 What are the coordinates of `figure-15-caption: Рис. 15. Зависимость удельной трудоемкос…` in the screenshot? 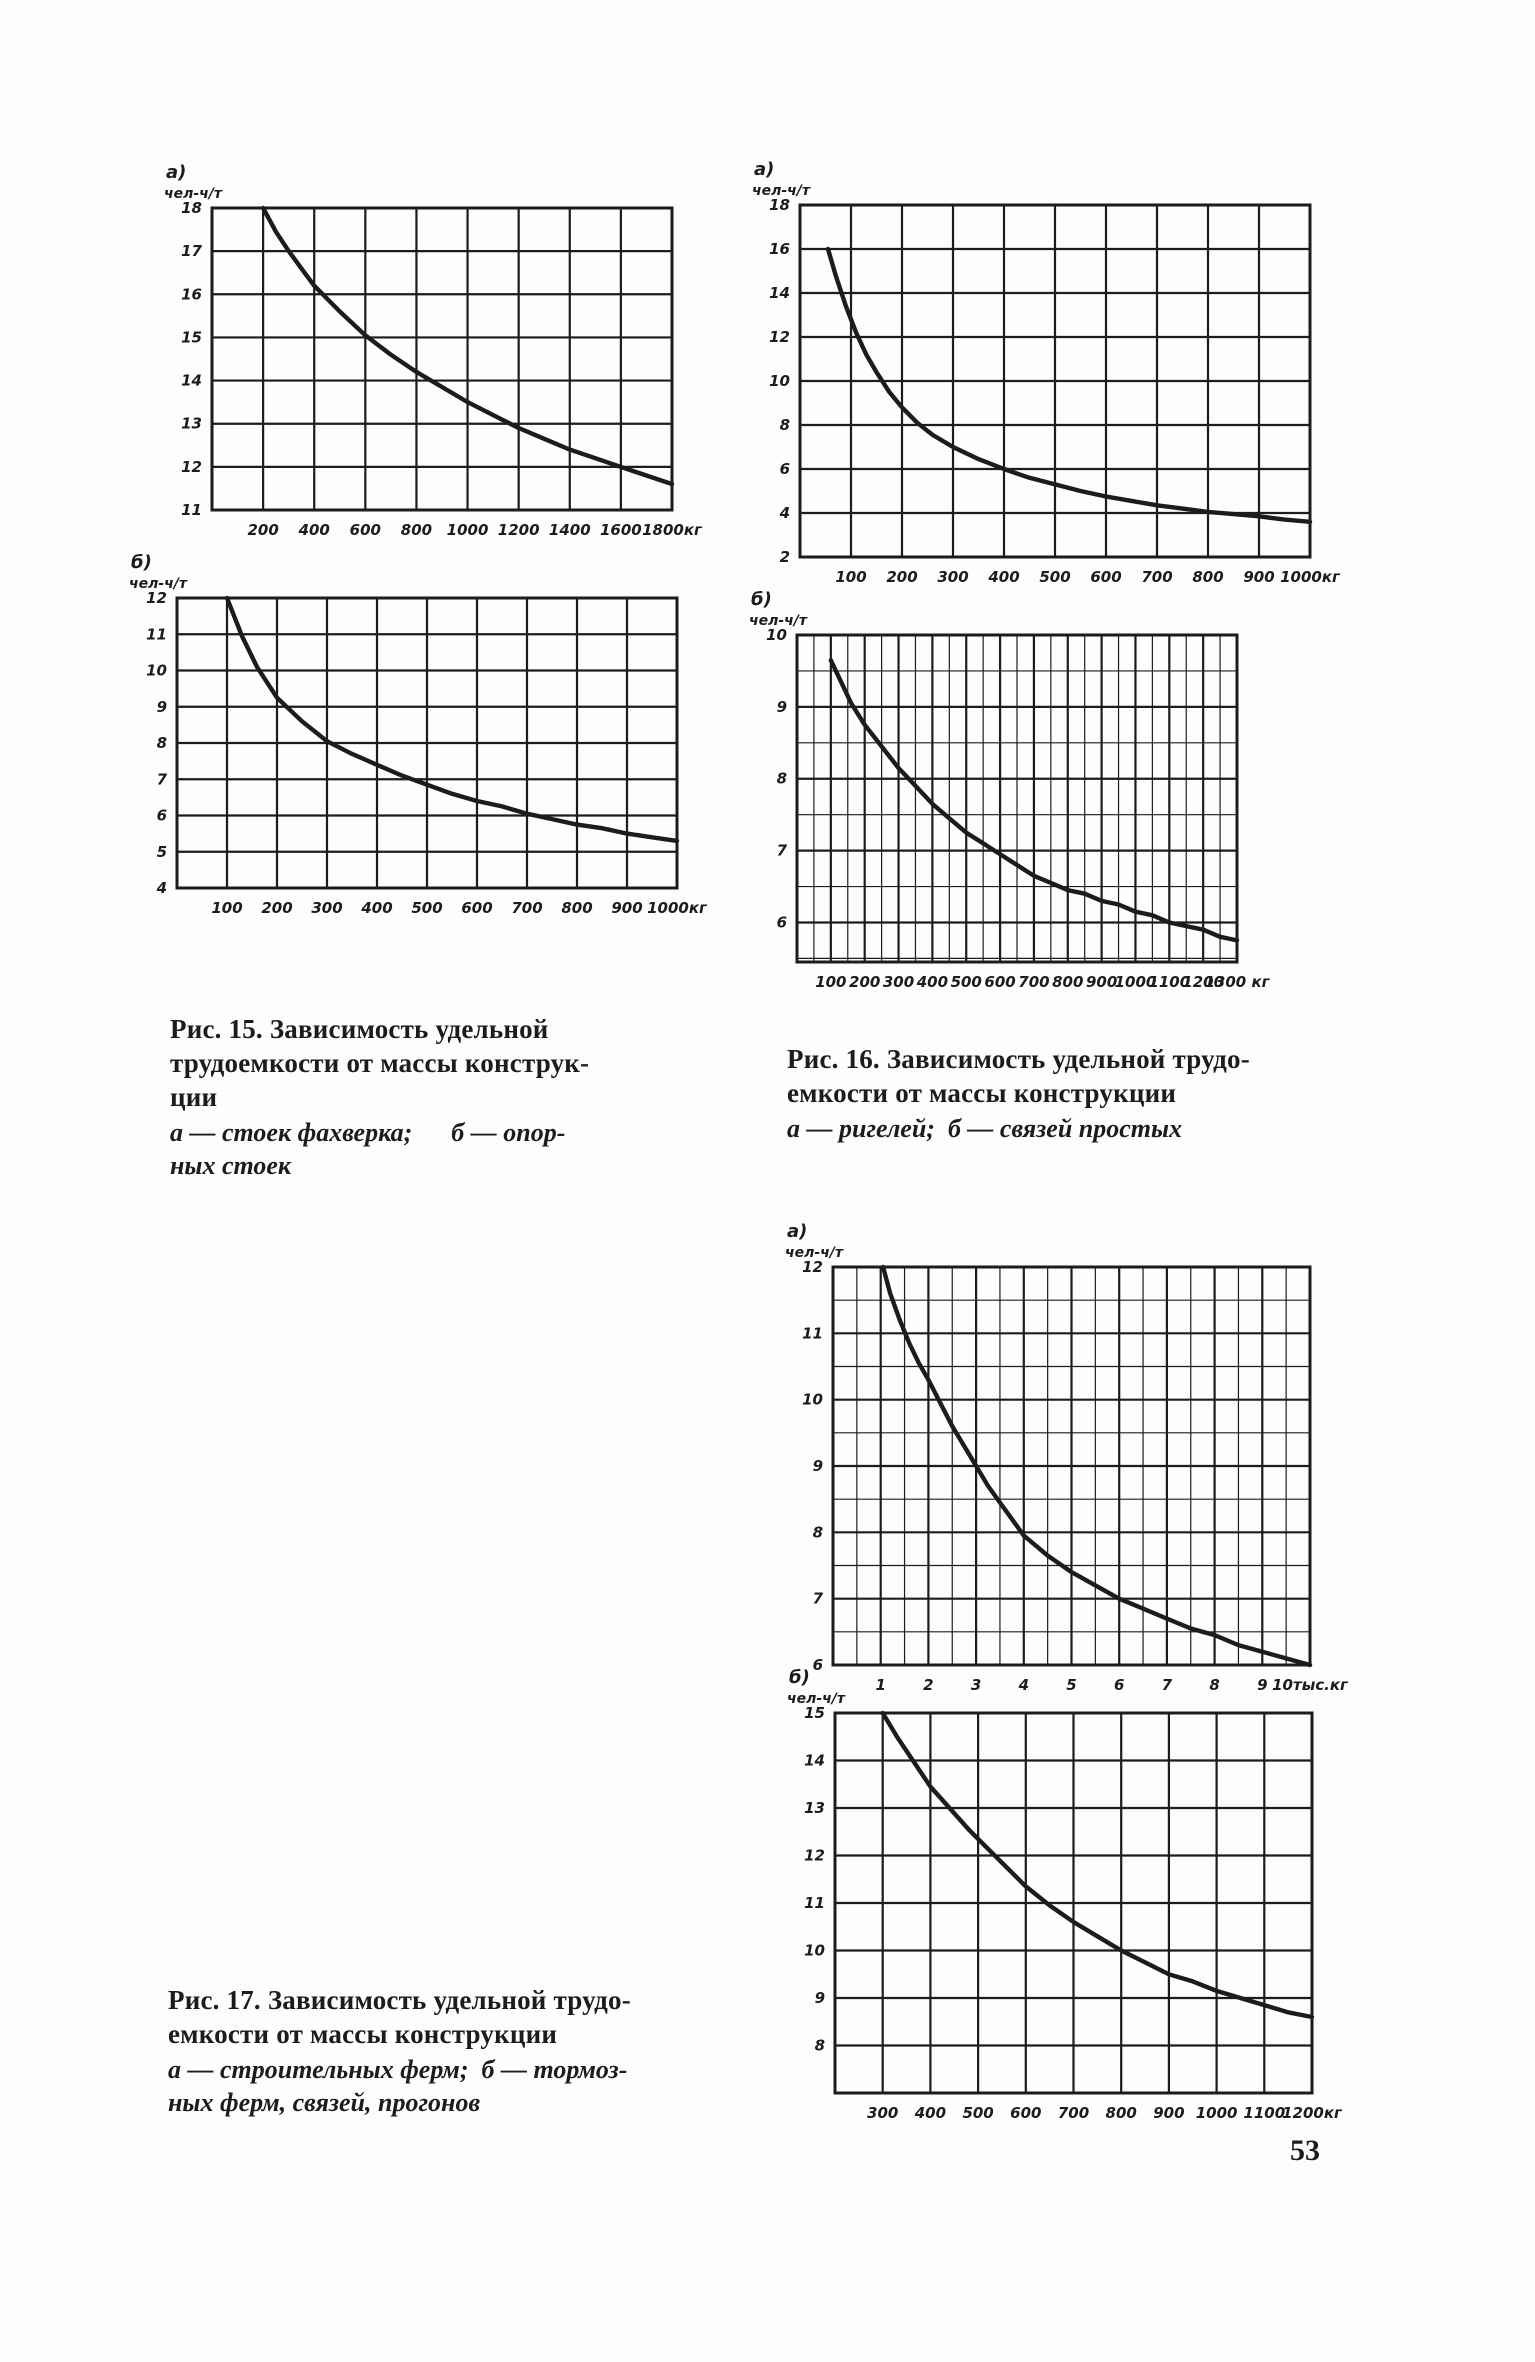 It's located at (422, 1097).